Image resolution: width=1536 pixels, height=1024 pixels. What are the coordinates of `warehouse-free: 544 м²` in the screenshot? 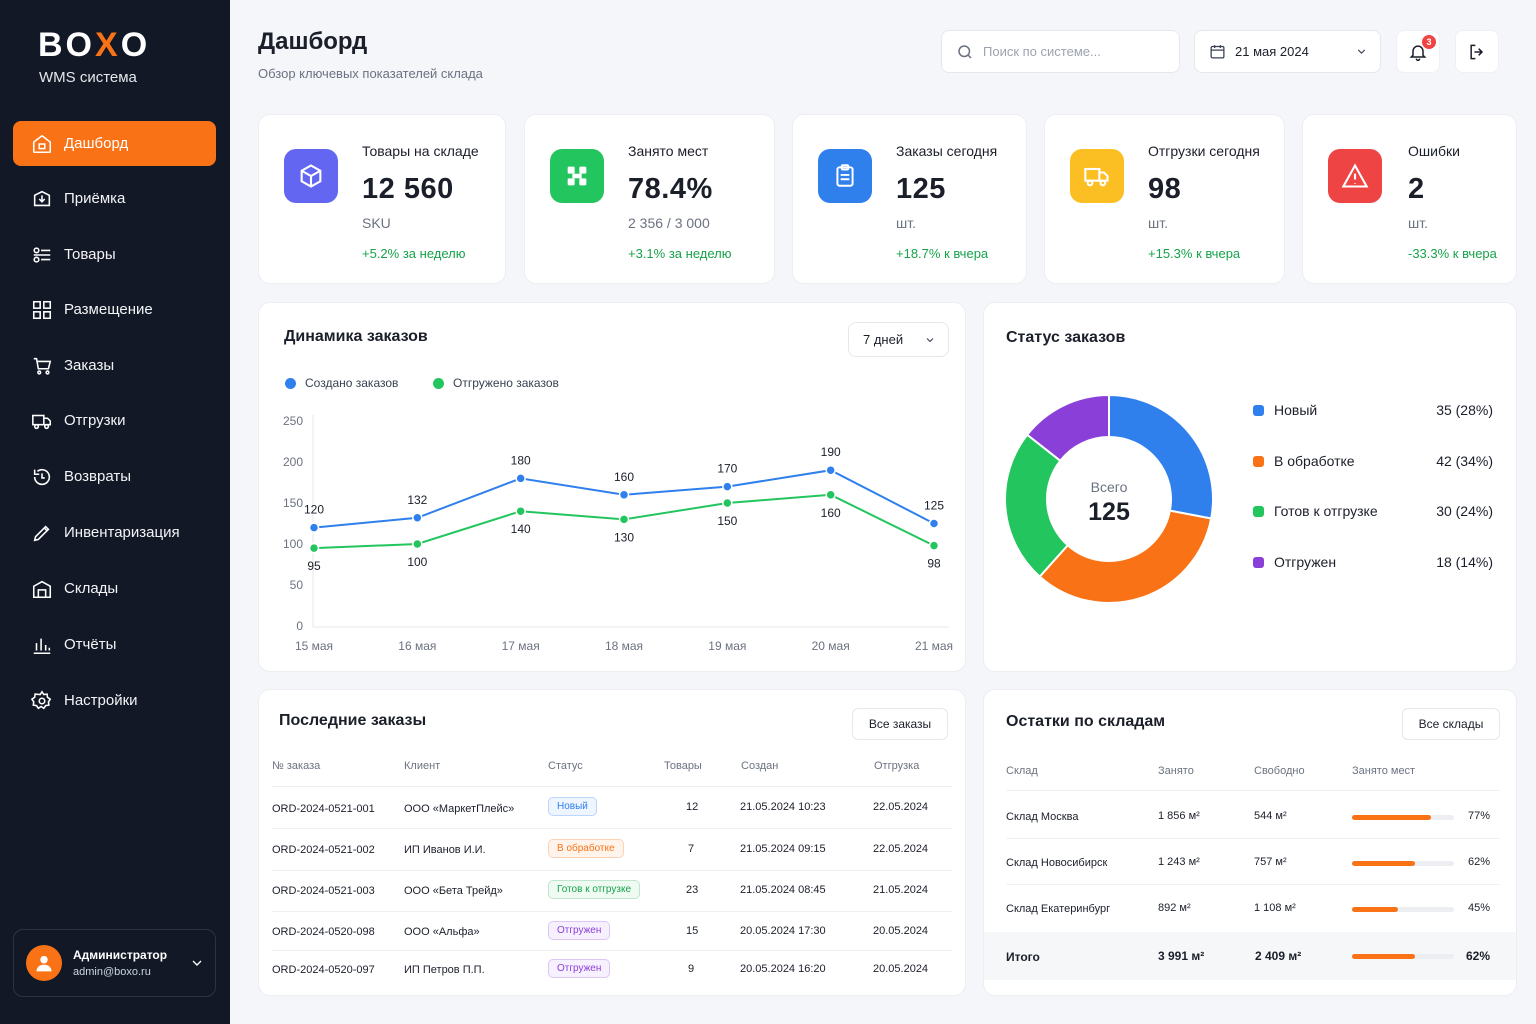 It's located at (1270, 816).